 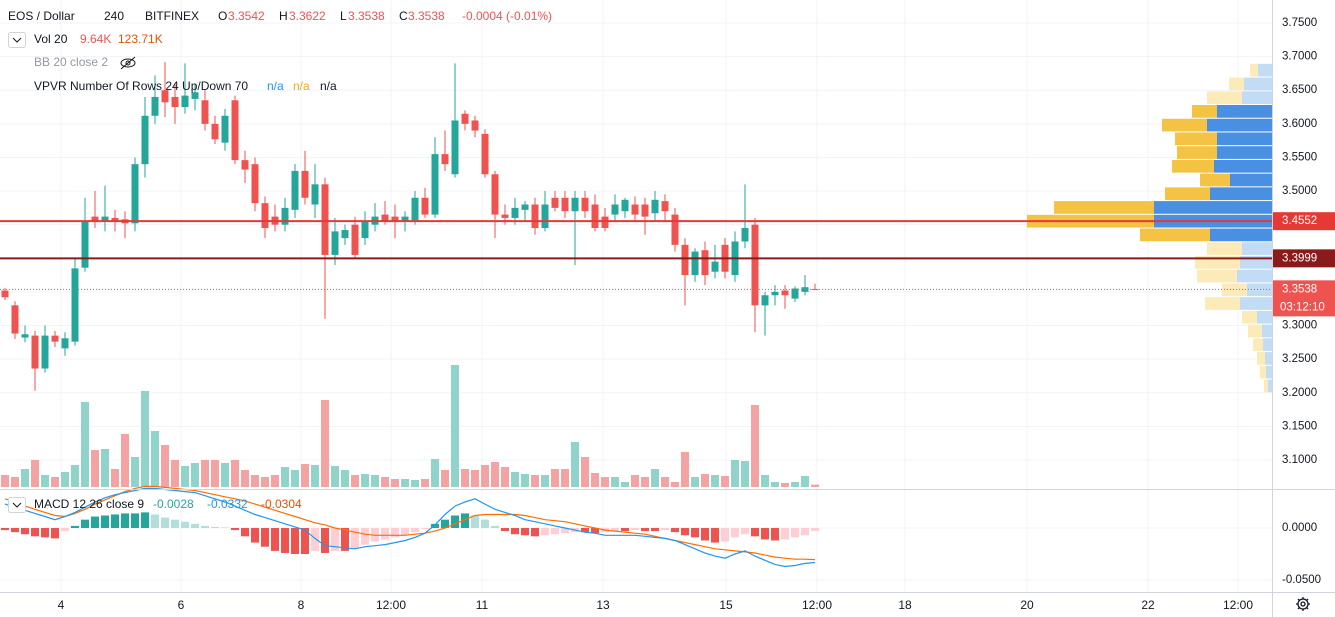 What do you see at coordinates (1299, 393) in the screenshot?
I see `y-tick-label: 3.2000` at bounding box center [1299, 393].